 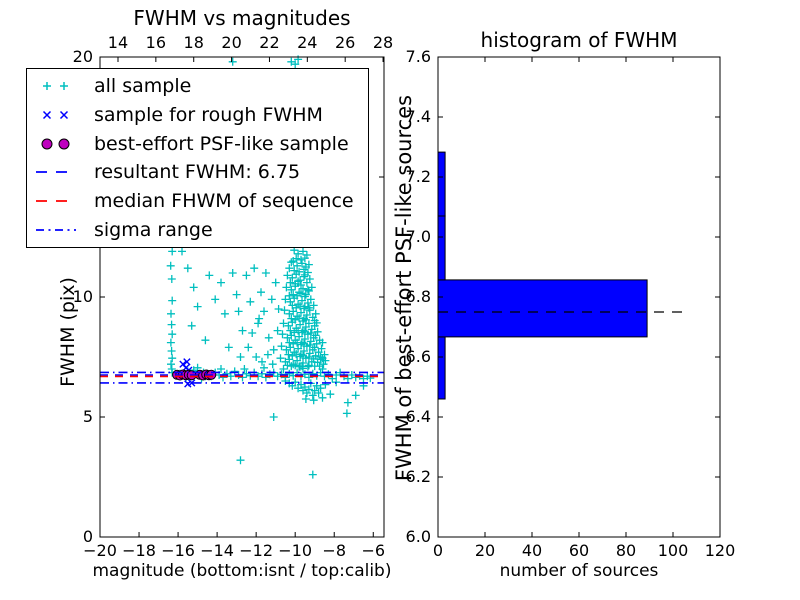 I want to click on all-sample-marker-icon, so click(x=55, y=86).